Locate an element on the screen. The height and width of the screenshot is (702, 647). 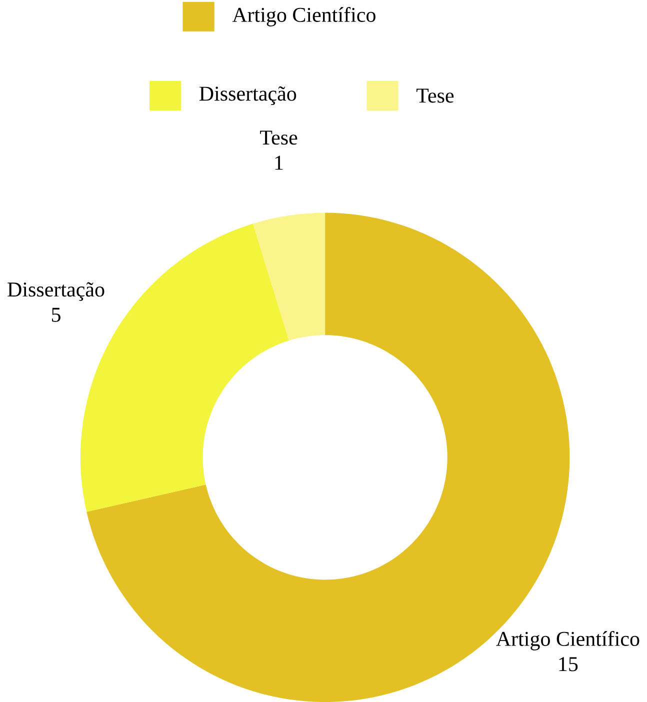
data-label: 15 is located at coordinates (568, 664).